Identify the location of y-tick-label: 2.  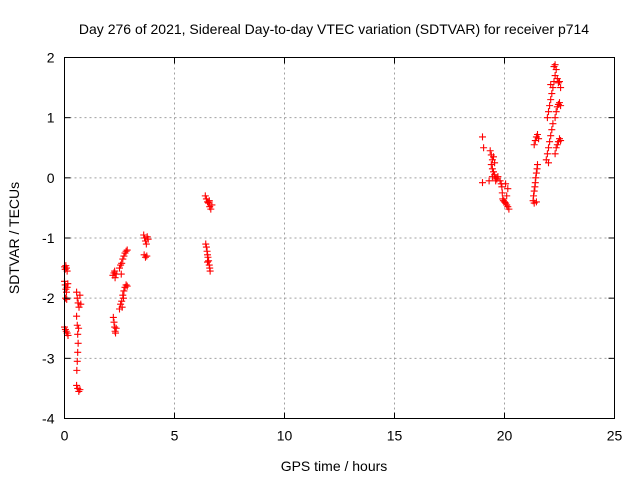
(51, 58).